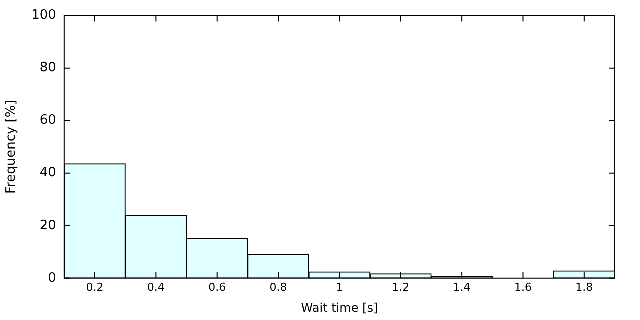  I want to click on y-tick-label: 60, so click(48, 120).